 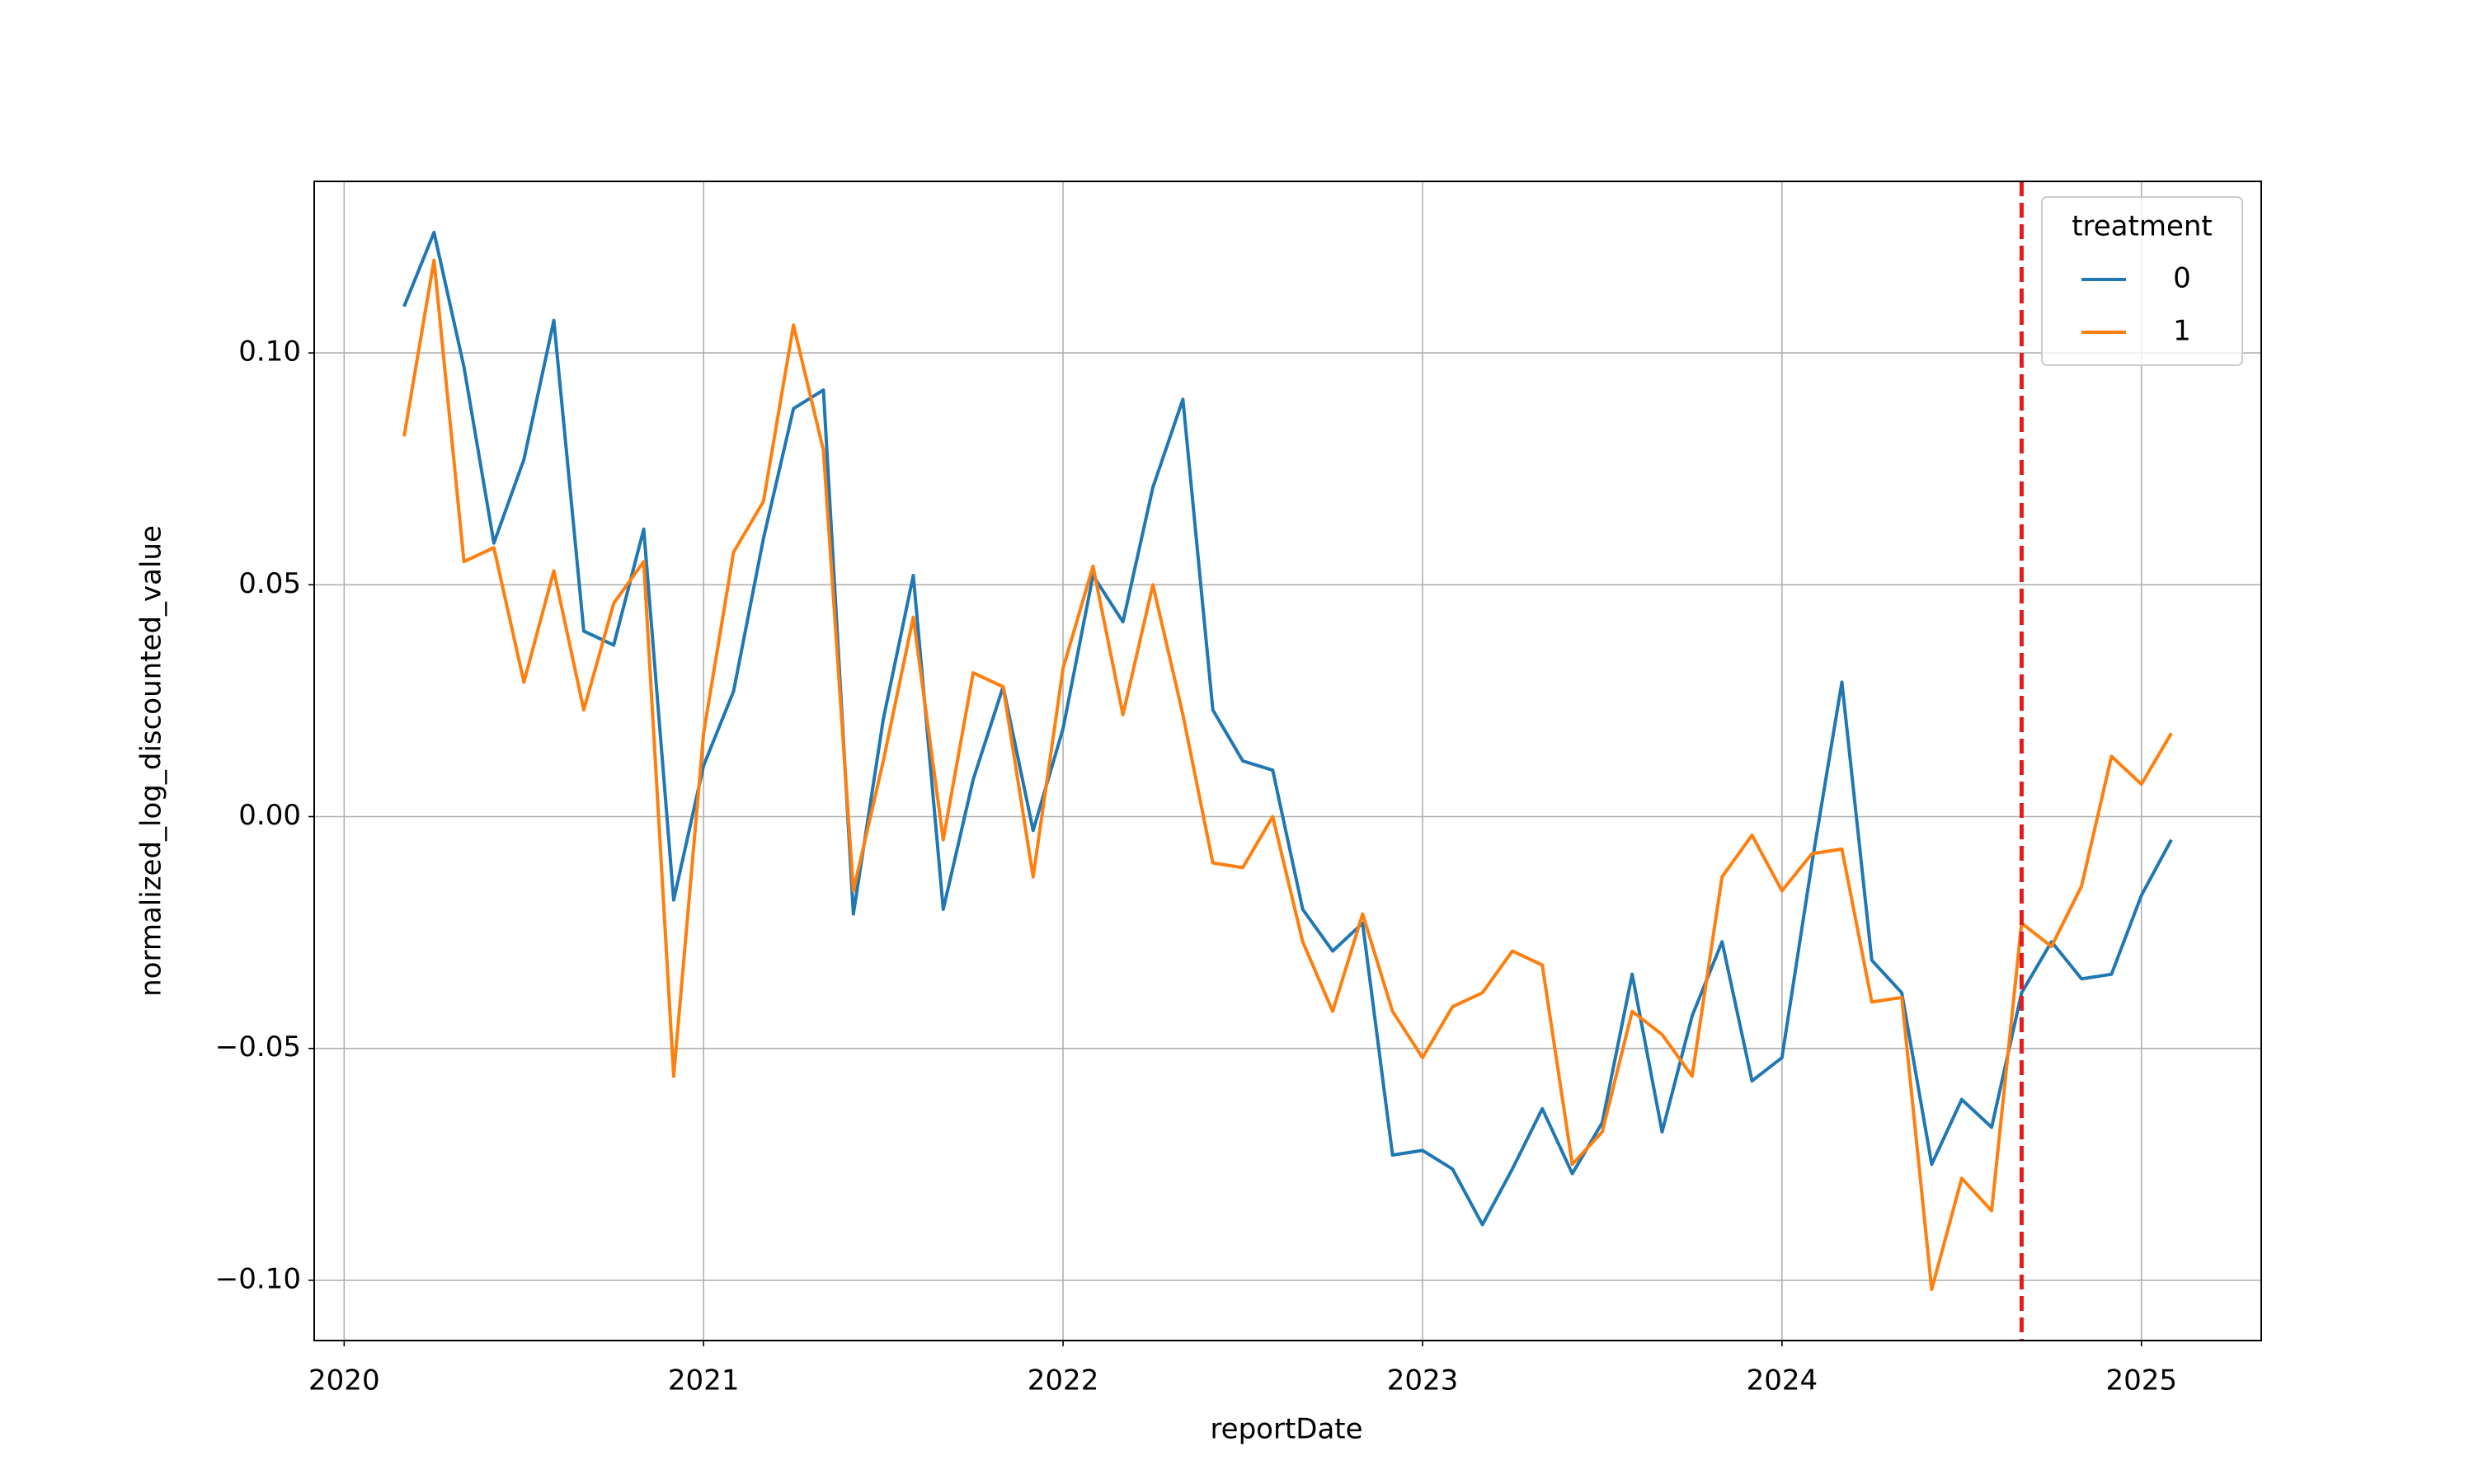 I want to click on x-tick-label: 2023, so click(x=1423, y=1380).